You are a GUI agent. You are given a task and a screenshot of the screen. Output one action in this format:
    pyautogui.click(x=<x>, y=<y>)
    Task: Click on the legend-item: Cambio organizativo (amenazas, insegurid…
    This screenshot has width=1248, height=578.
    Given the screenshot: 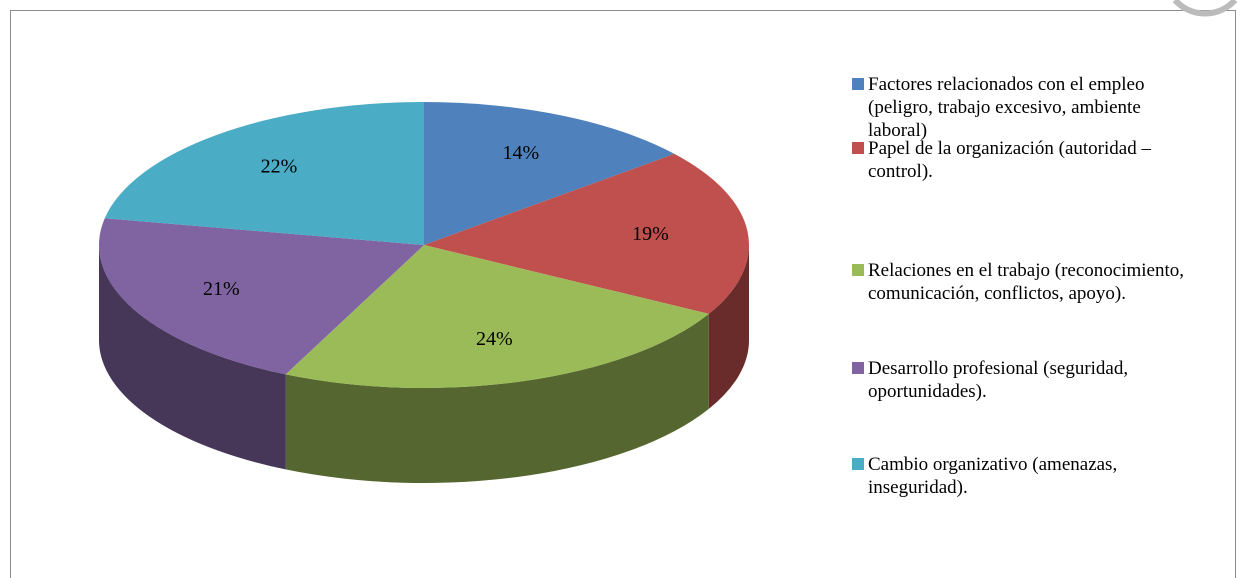 What is the action you would take?
    pyautogui.click(x=1027, y=476)
    